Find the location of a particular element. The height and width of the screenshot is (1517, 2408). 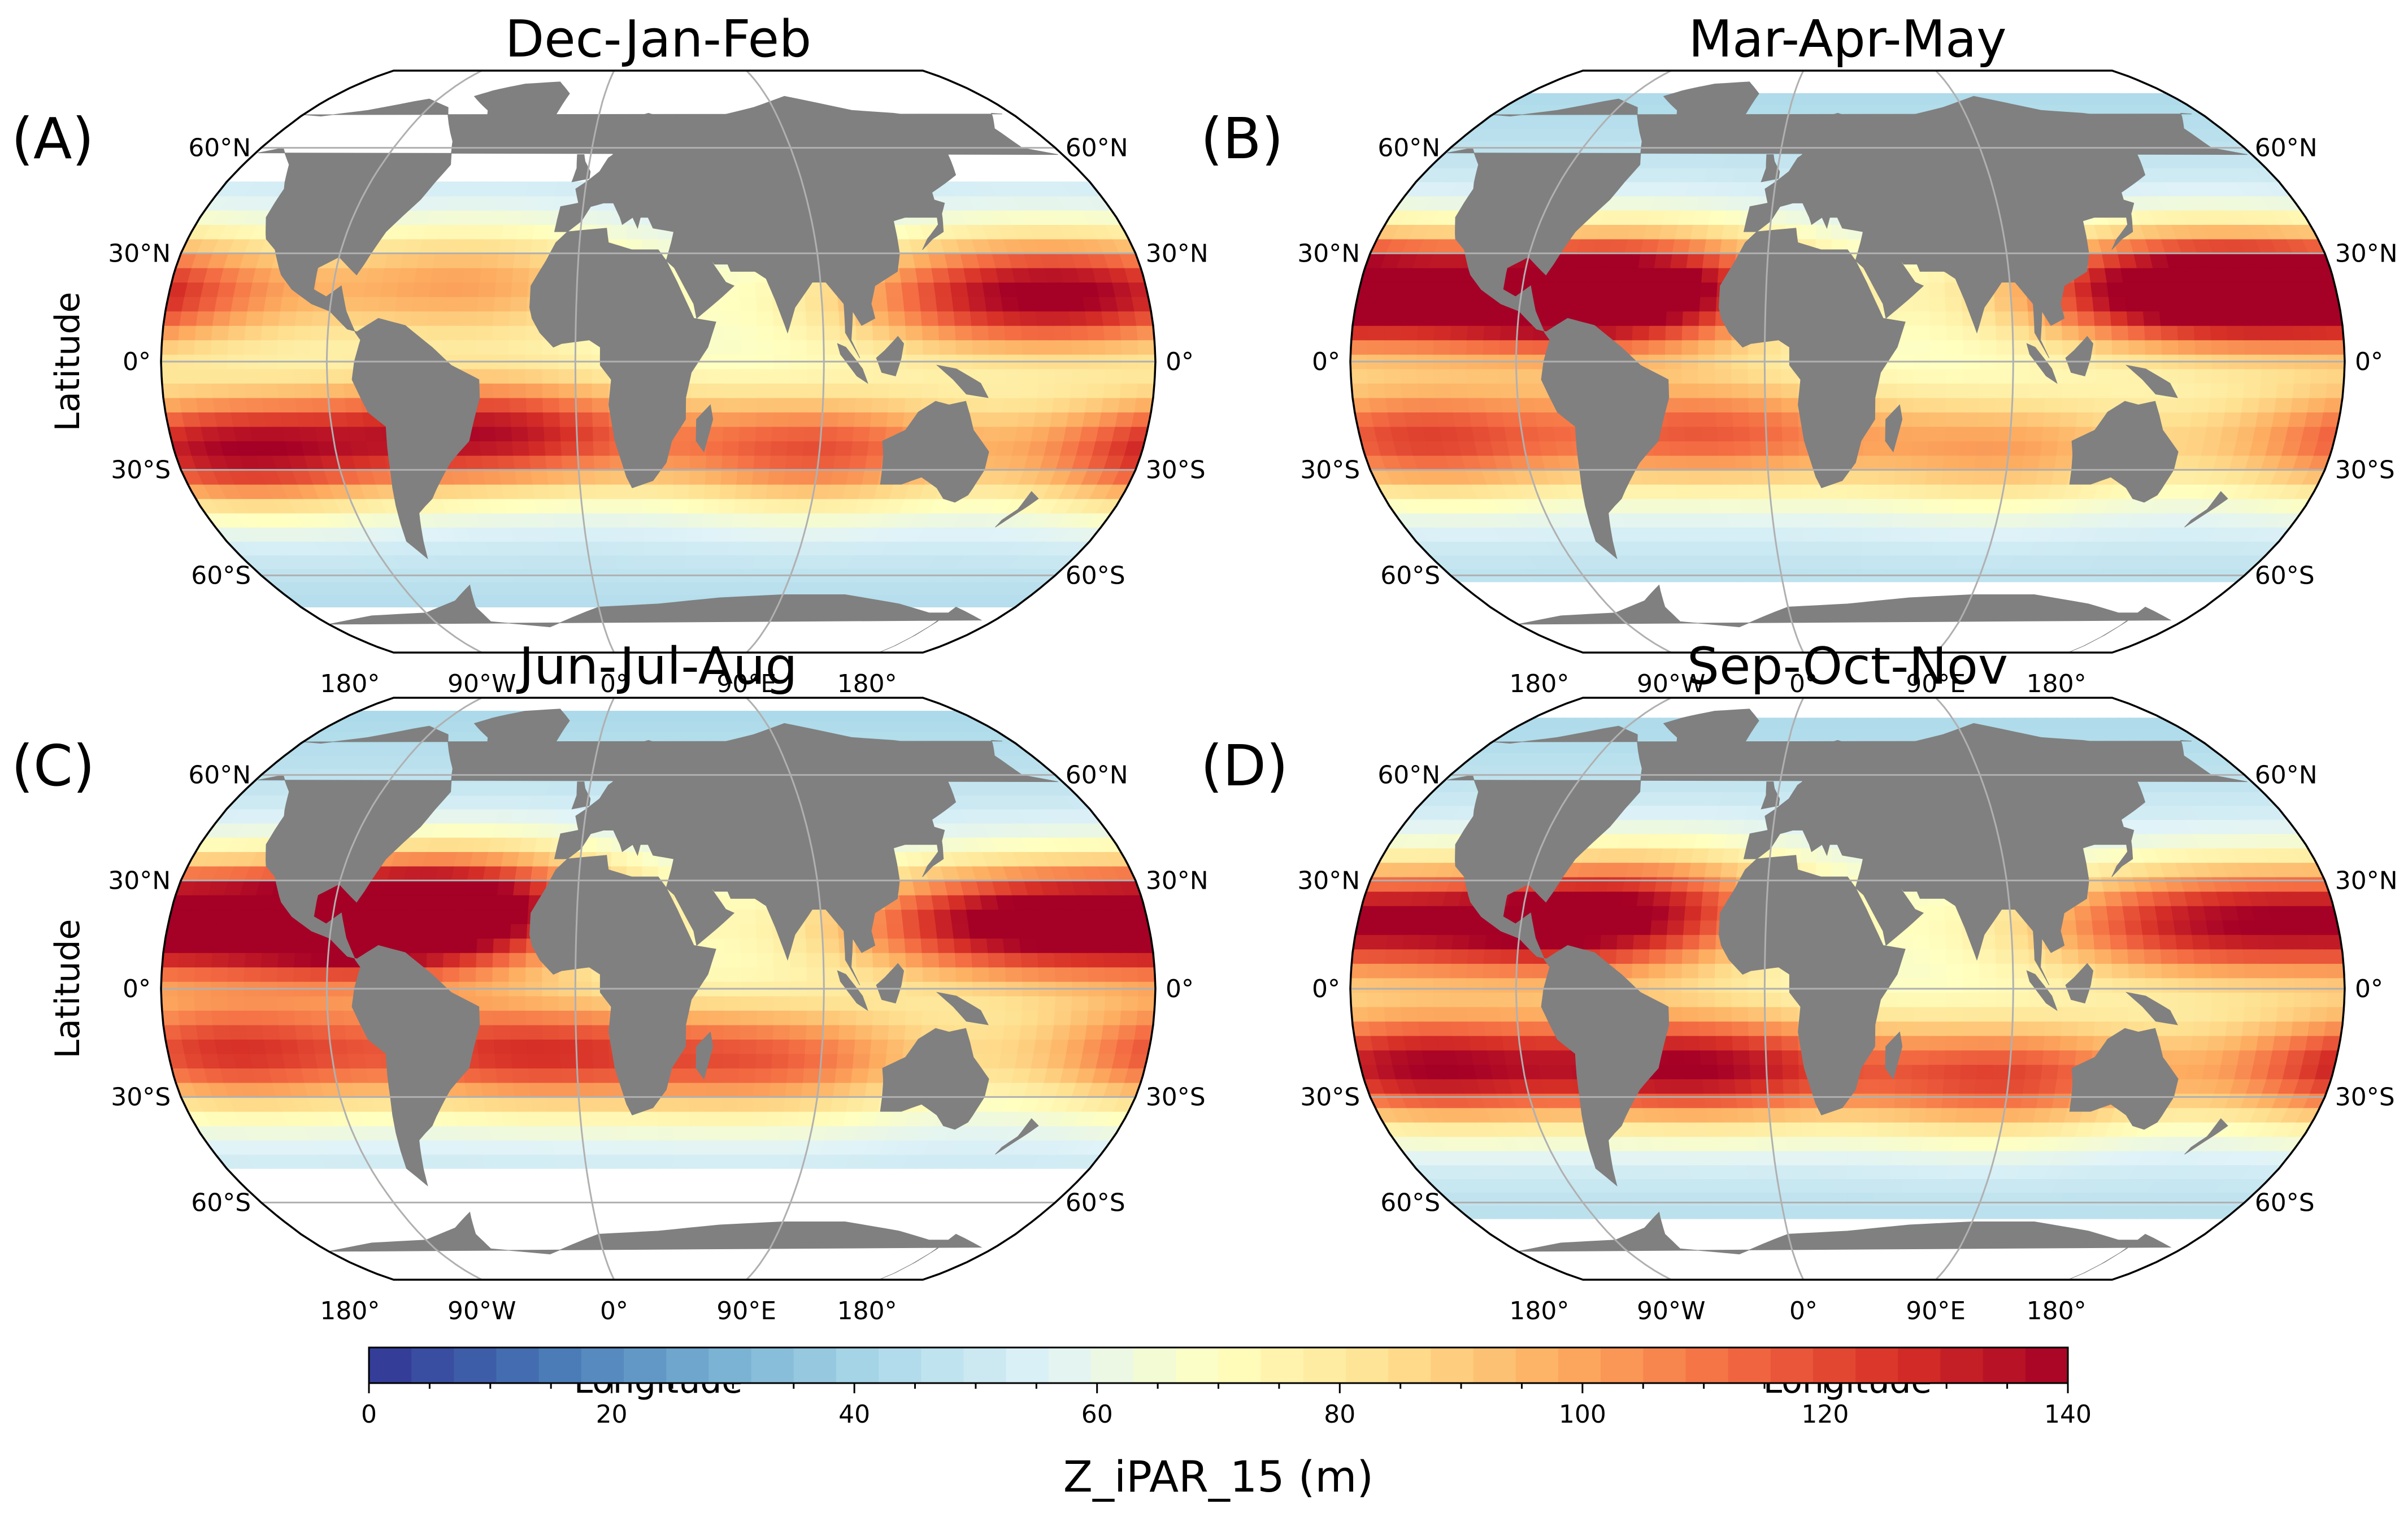

colorbar-tick-label: 140 is located at coordinates (2068, 1415).